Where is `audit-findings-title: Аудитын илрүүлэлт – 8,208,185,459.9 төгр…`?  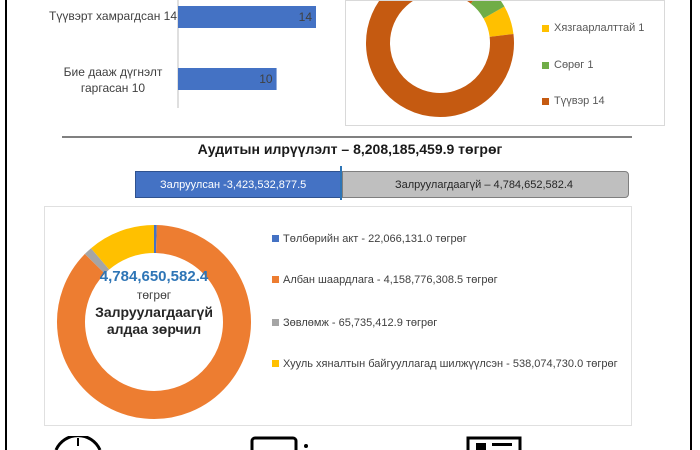
audit-findings-title: Аудитын илрүүлэлт – 8,208,185,459.9 төгр… is located at coordinates (350, 149).